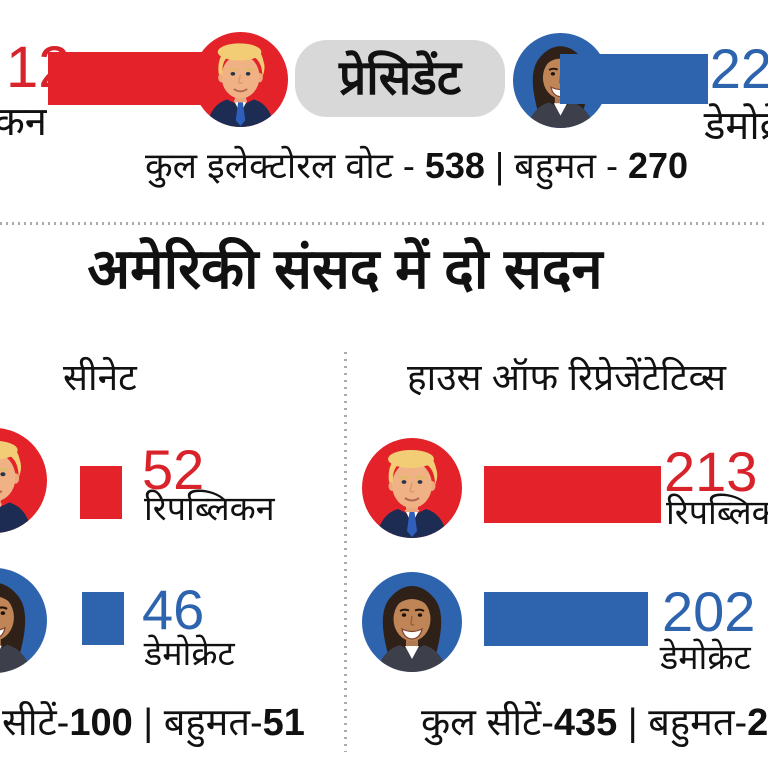 The width and height of the screenshot is (768, 768). I want to click on senate-democrat-label: डेमोक्रेट, so click(189, 654).